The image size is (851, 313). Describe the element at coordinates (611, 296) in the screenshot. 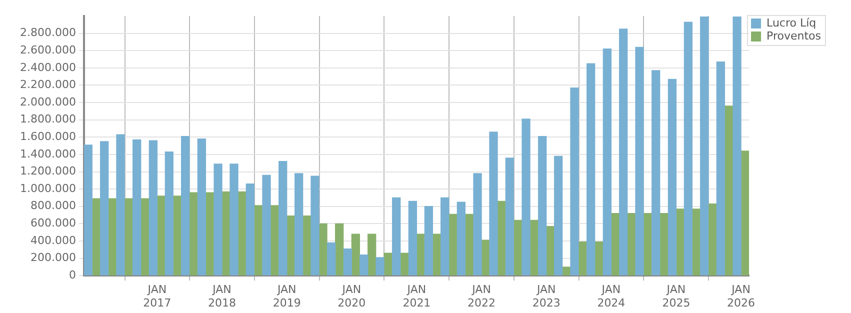

I see `x-tick-label: JAN 2024` at that location.